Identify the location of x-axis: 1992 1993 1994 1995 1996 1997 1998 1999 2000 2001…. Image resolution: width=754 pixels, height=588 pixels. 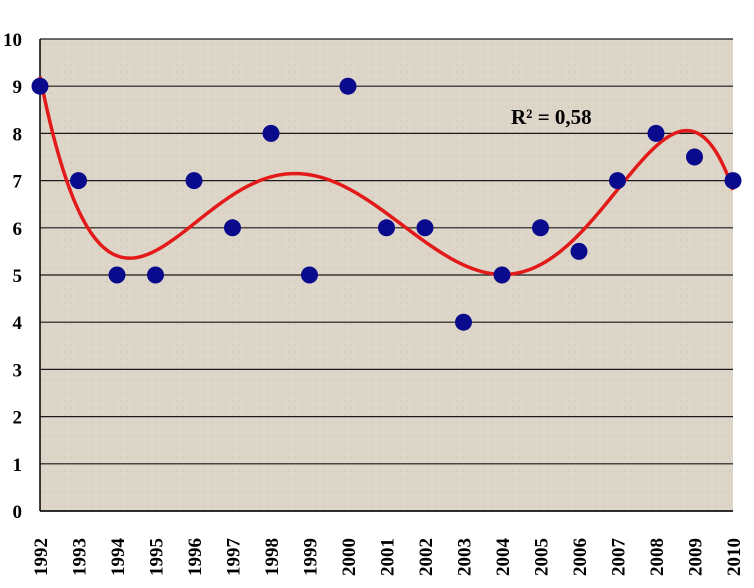
(388, 557).